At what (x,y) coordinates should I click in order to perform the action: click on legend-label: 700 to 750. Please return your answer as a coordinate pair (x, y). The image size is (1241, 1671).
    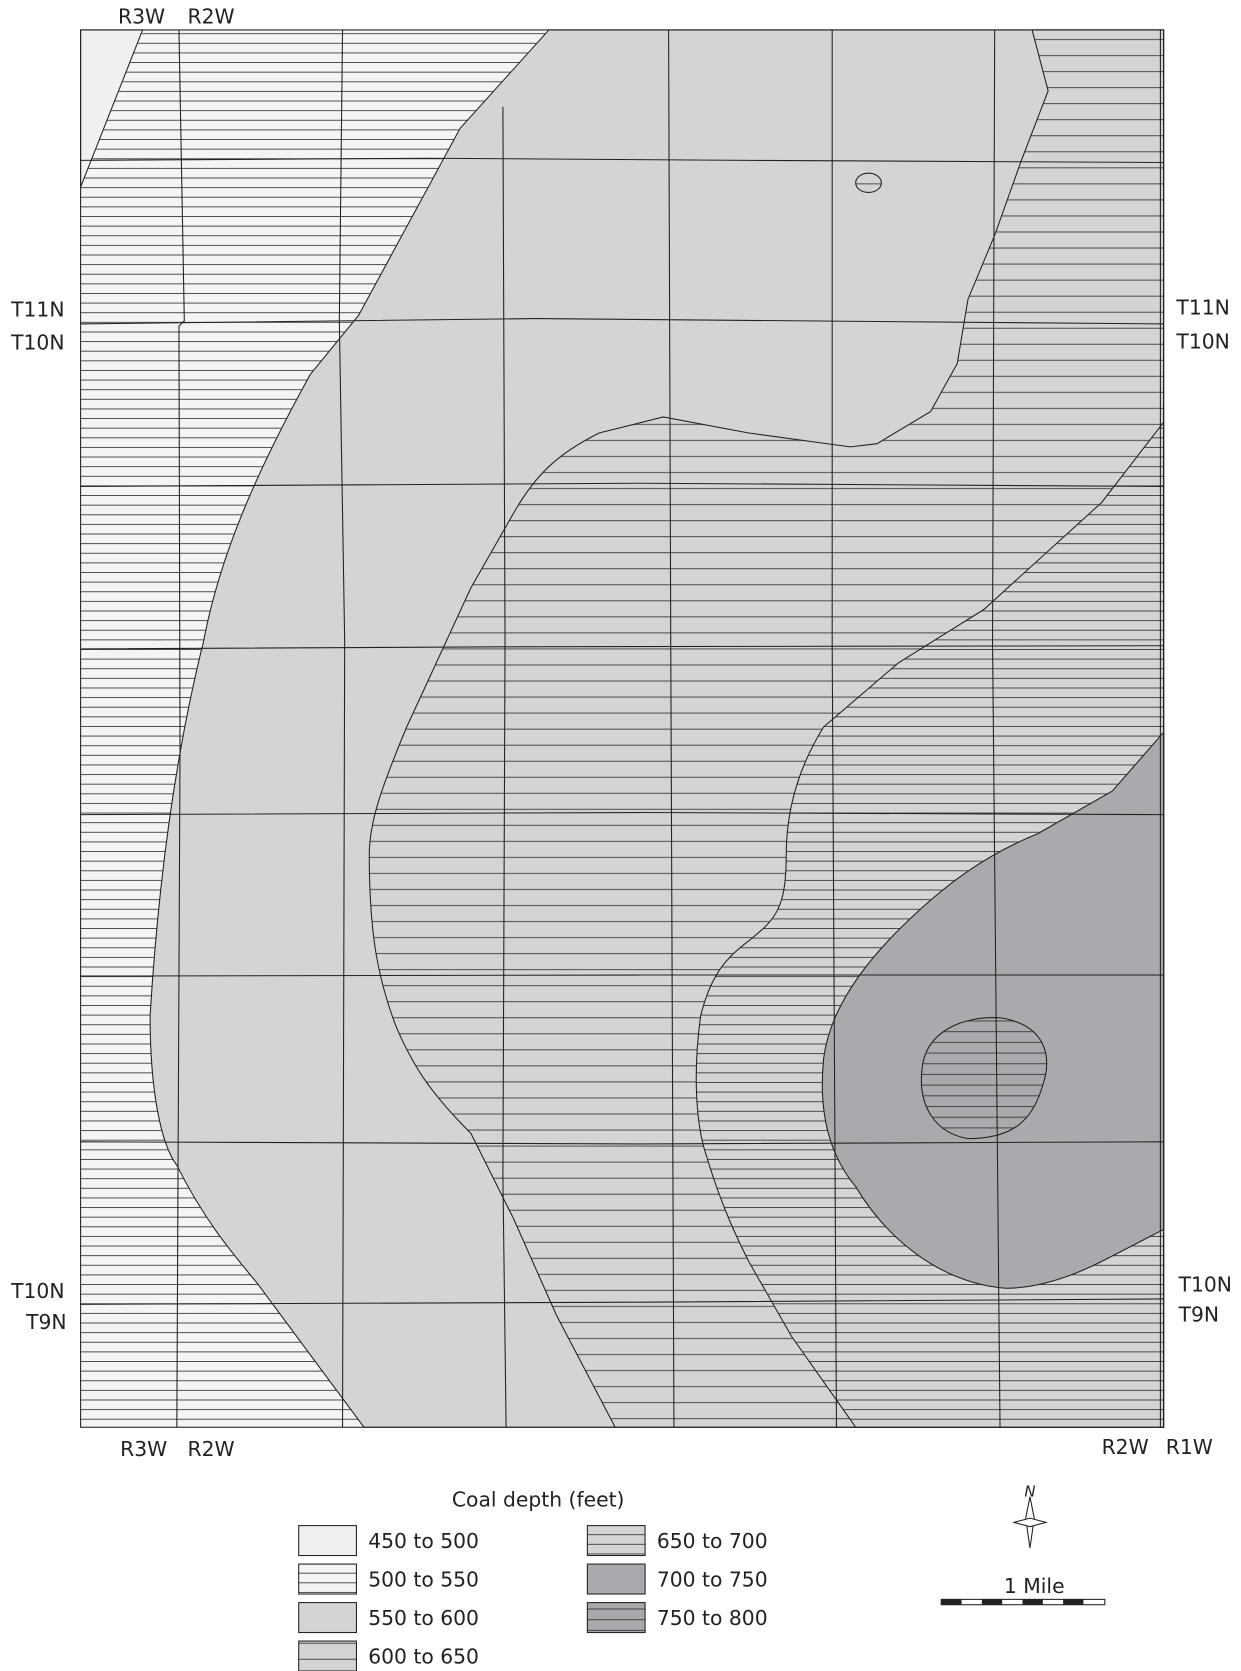
    Looking at the image, I should click on (712, 1580).